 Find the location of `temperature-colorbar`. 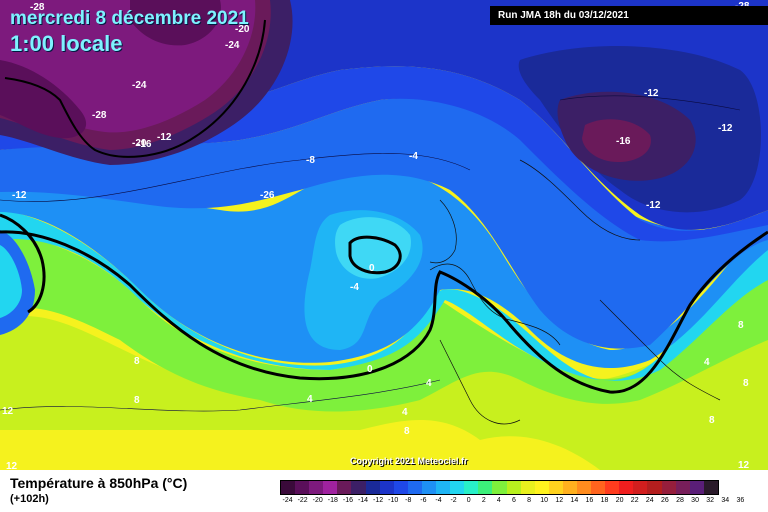

temperature-colorbar is located at coordinates (499, 487).